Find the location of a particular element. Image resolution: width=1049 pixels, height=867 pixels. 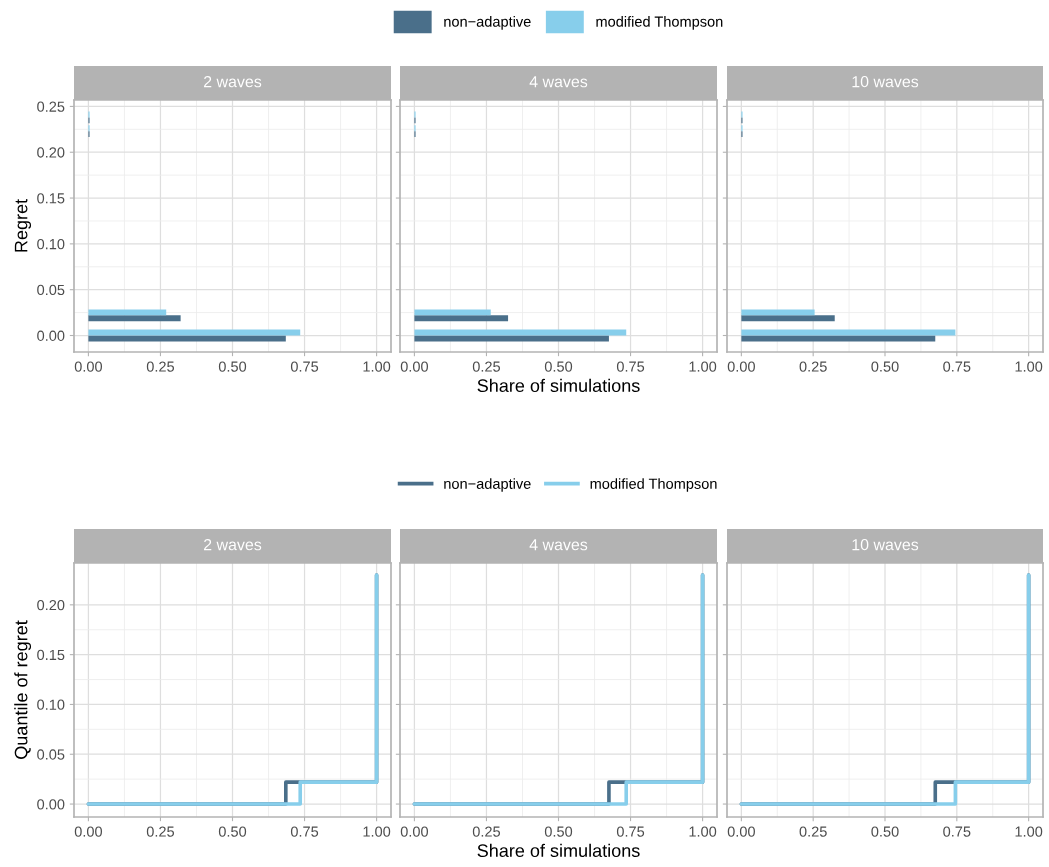

y-tick-label: 0.25 is located at coordinates (51, 106).